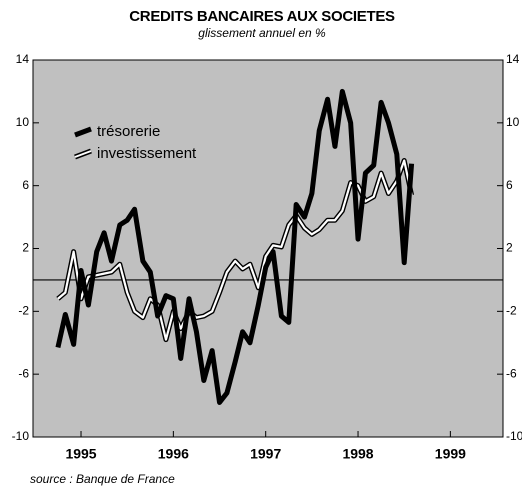 The width and height of the screenshot is (522, 489). What do you see at coordinates (102, 479) in the screenshot?
I see `source-note: source : Banque de France` at bounding box center [102, 479].